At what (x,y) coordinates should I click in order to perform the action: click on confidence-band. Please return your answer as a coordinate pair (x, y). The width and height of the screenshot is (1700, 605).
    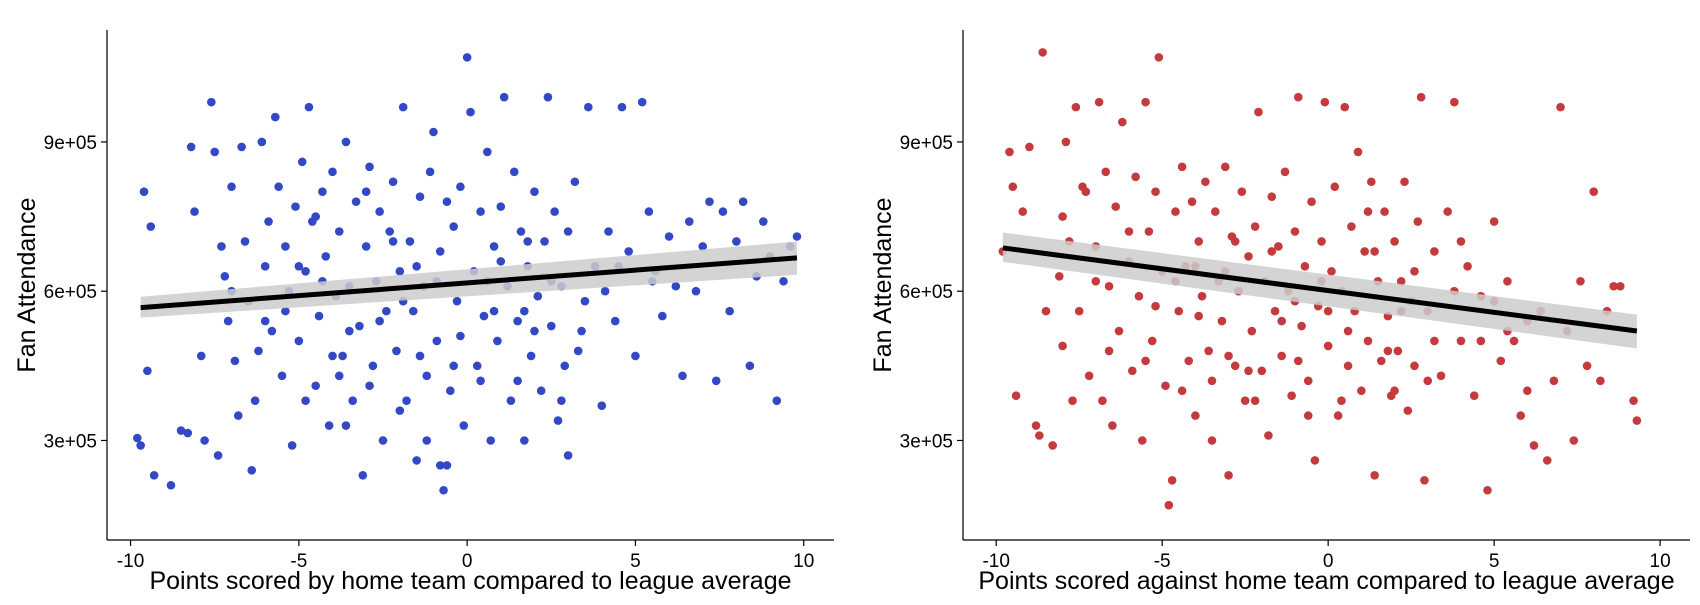
    Looking at the image, I should click on (468, 279).